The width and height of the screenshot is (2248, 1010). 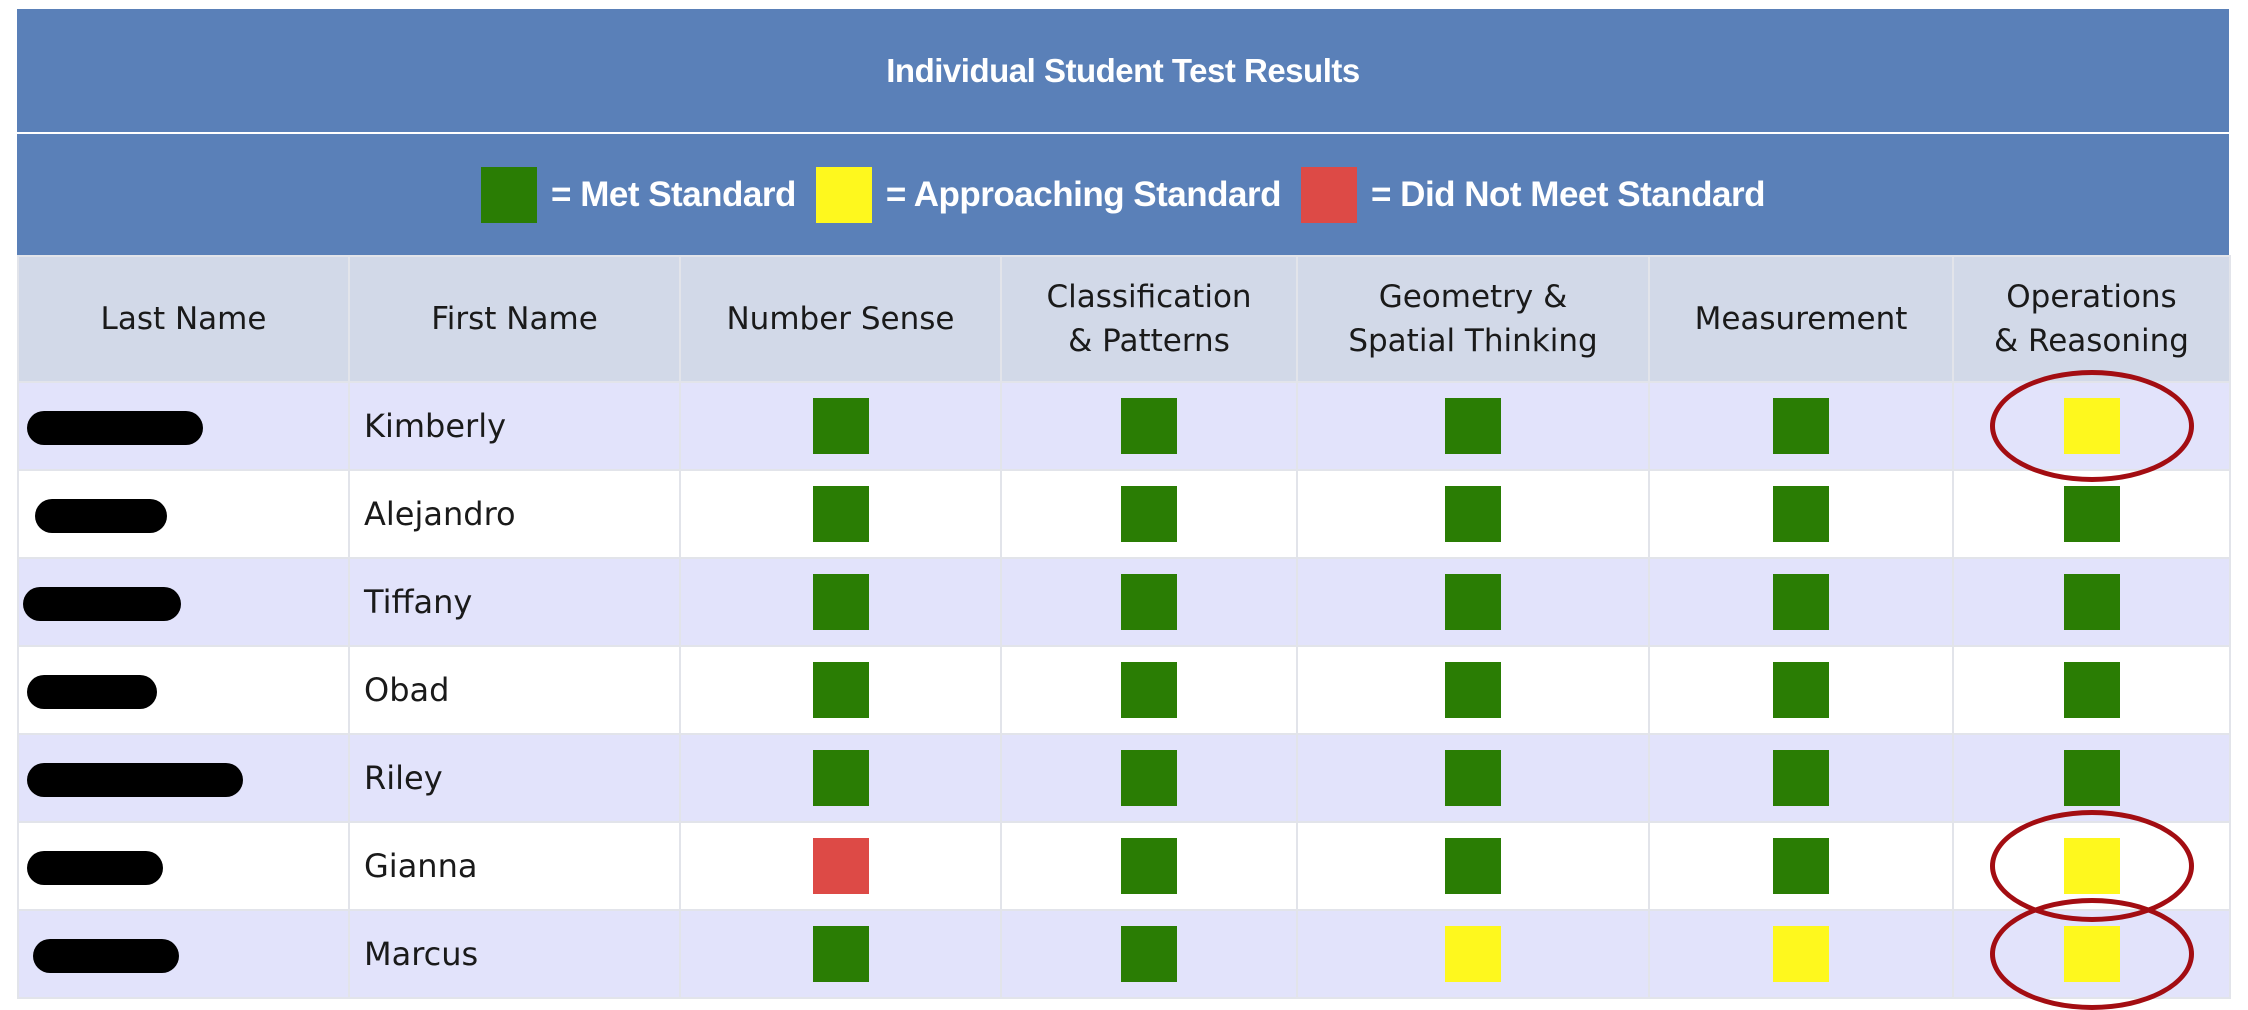 I want to click on cell-first-name: Obad, so click(x=514, y=690).